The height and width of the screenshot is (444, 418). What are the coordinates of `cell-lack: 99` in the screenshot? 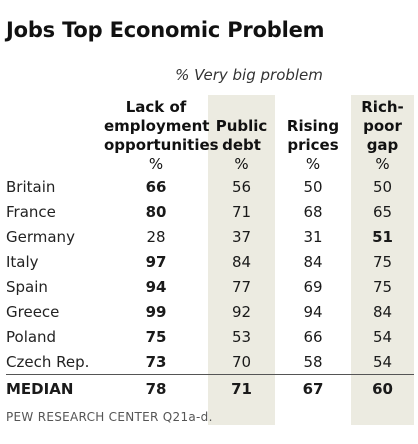 It's located at (156, 312).